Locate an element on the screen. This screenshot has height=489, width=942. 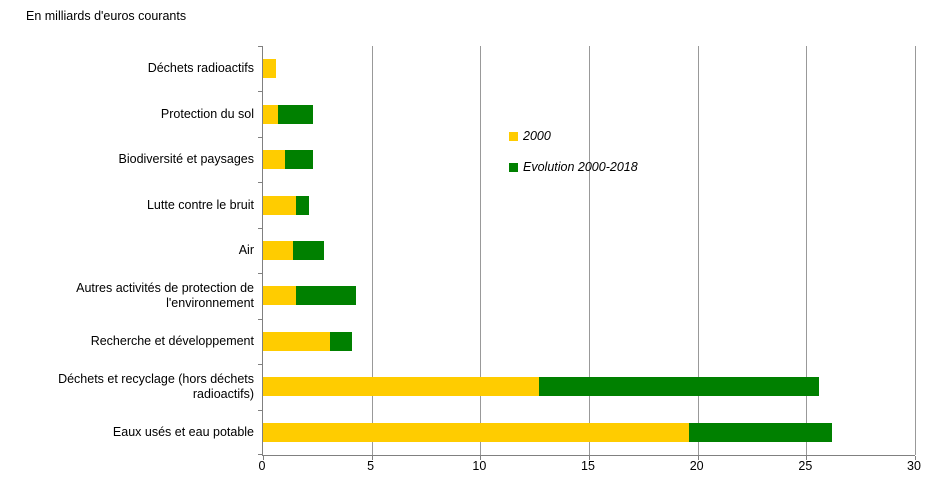
x-axis-tick-label: 25 is located at coordinates (805, 466).